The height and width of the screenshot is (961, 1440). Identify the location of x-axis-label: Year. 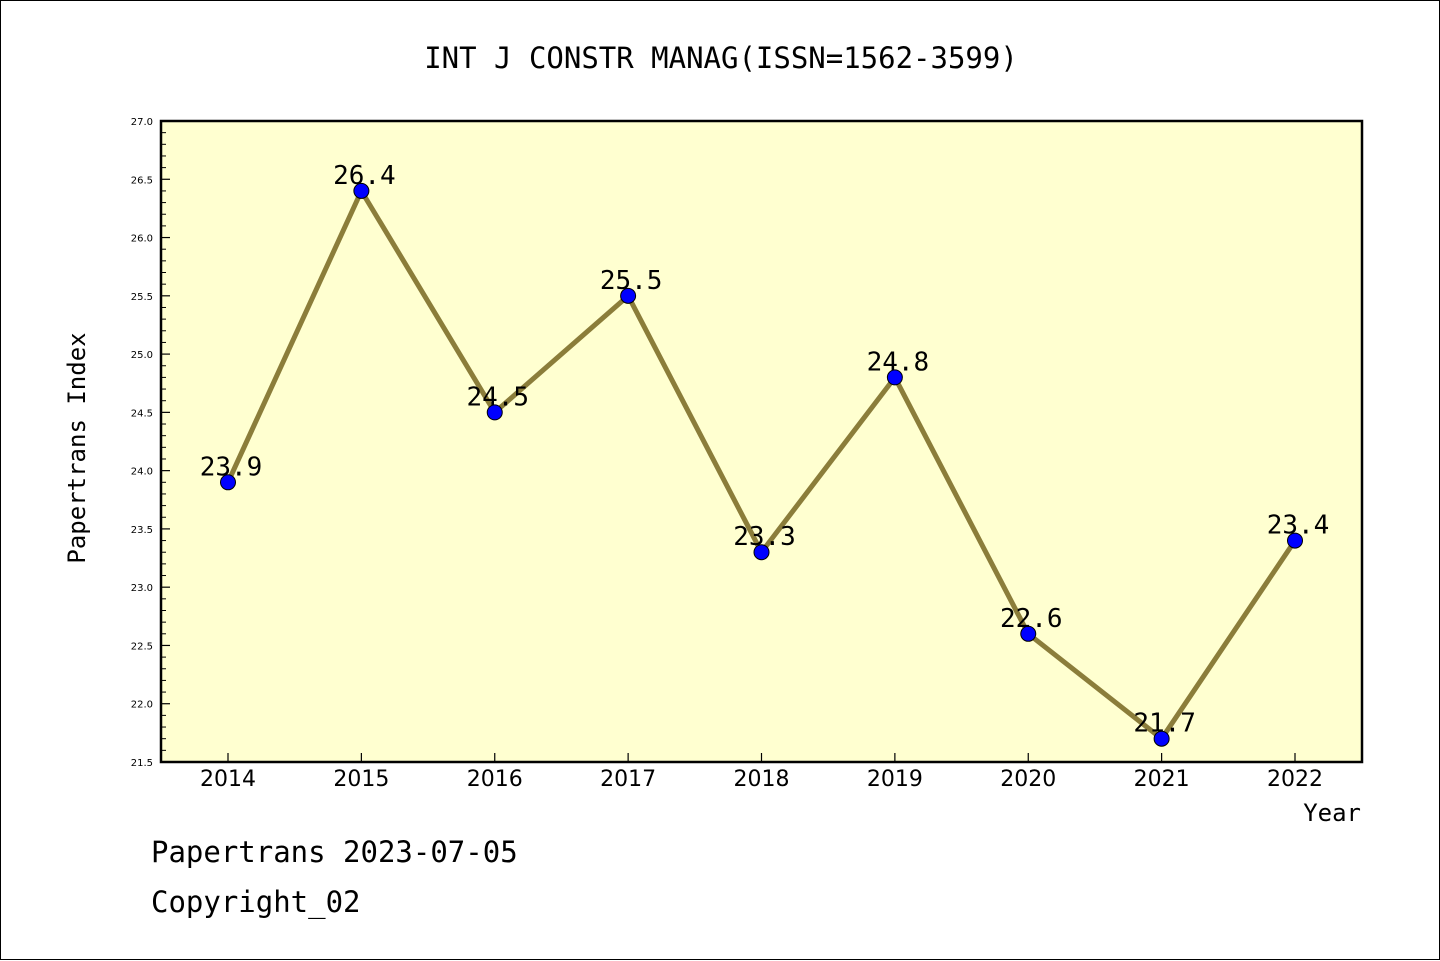
(1332, 813).